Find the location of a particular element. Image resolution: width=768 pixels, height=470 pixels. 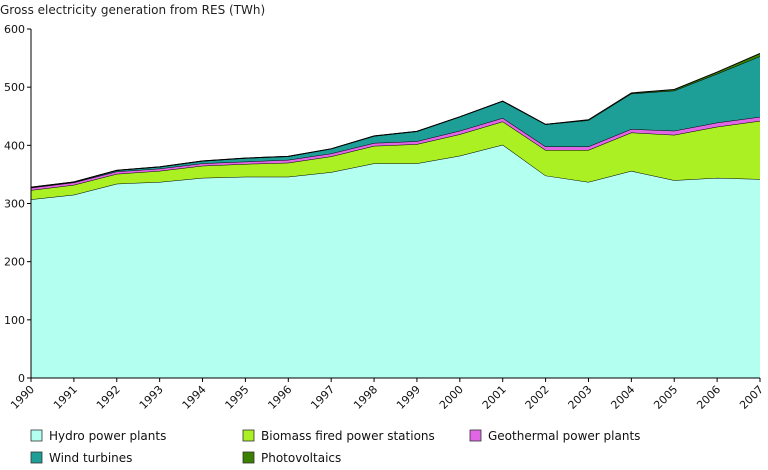

x-tick-label: 2004 is located at coordinates (622, 397).